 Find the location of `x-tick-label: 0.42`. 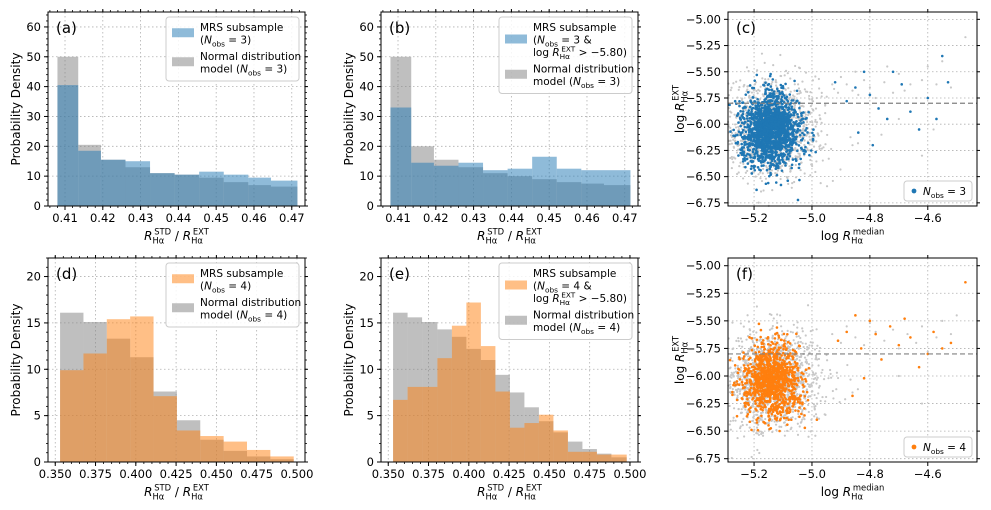

x-tick-label: 0.42 is located at coordinates (103, 218).